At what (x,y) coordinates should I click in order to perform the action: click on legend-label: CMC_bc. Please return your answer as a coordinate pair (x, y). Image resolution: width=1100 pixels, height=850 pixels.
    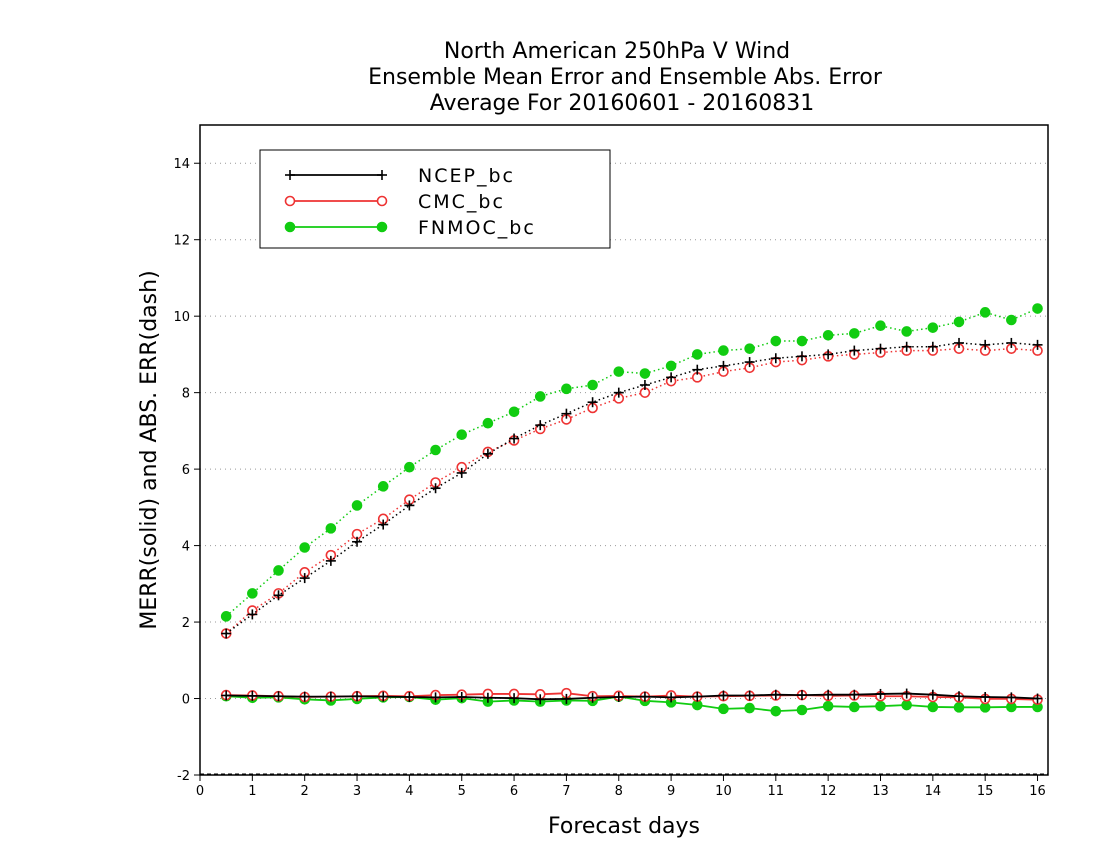
    Looking at the image, I should click on (461, 202).